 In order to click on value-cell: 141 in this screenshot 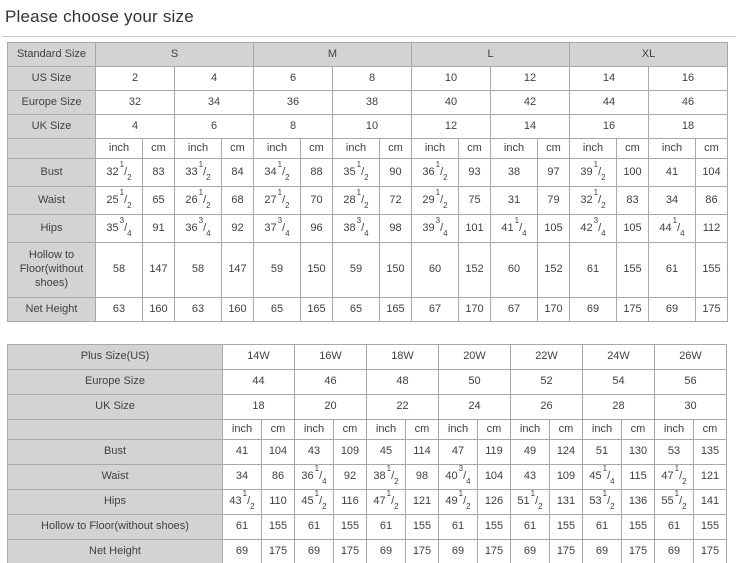, I will do `click(710, 502)`.